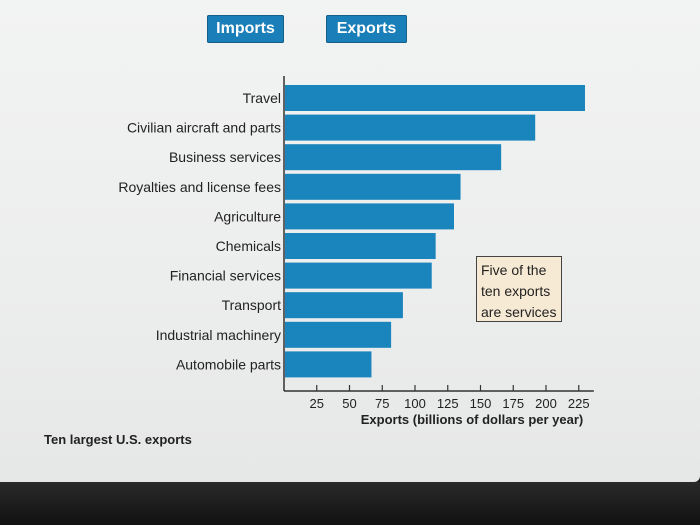 This screenshot has height=525, width=700. I want to click on category-label: Travel, so click(262, 98).